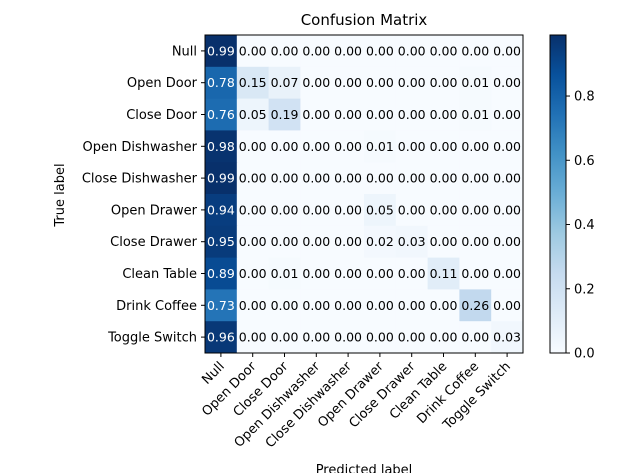  Describe the element at coordinates (584, 289) in the screenshot. I see `colorbar-tick-label: 0.2` at that location.